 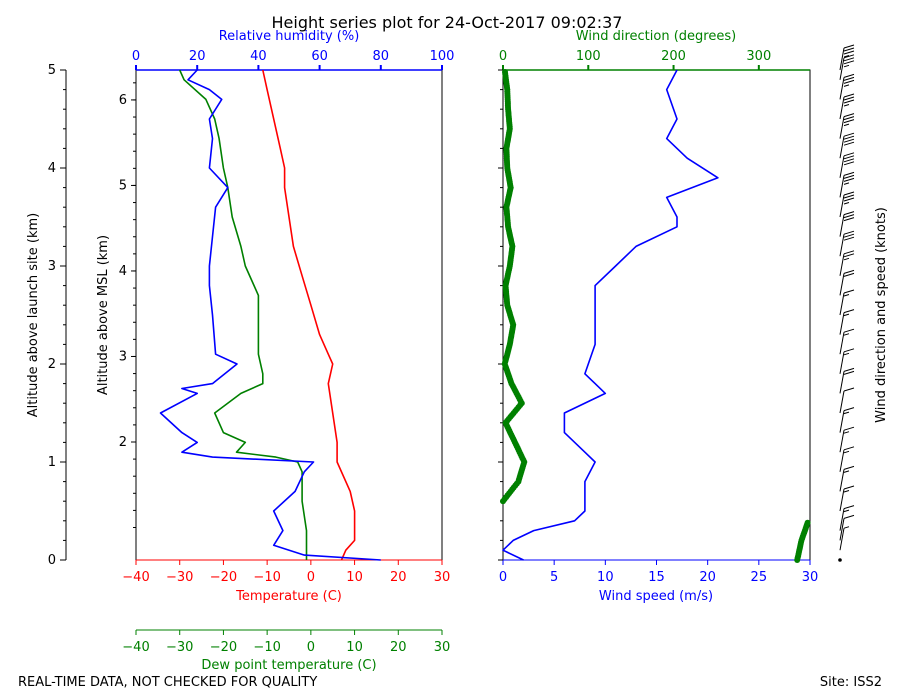 What do you see at coordinates (123, 442) in the screenshot?
I see `msl-altitude-tick-label: 2` at bounding box center [123, 442].